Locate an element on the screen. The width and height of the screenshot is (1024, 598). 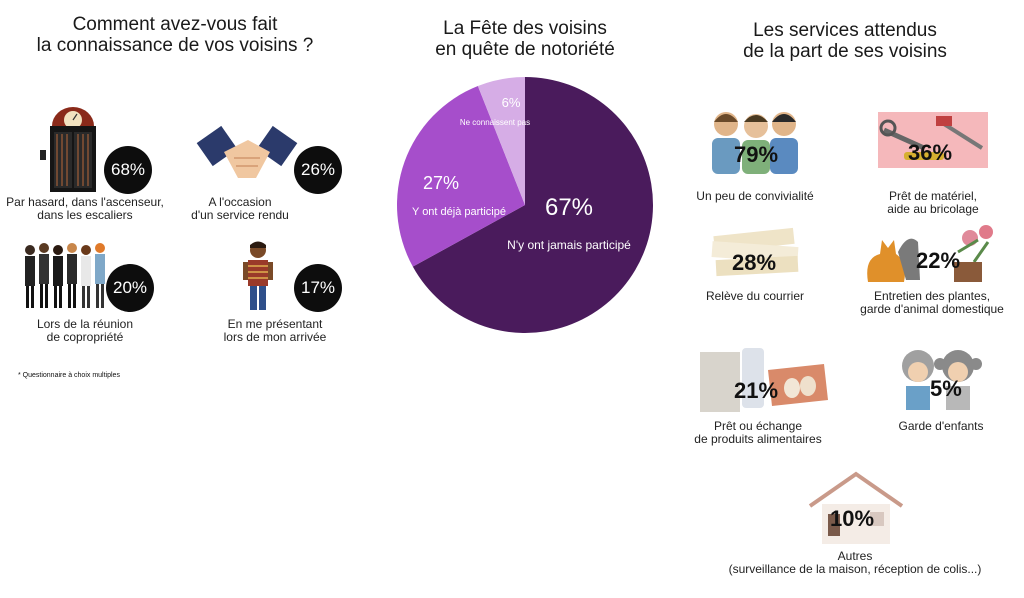
pct-bricolage: 36% is located at coordinates (930, 152).